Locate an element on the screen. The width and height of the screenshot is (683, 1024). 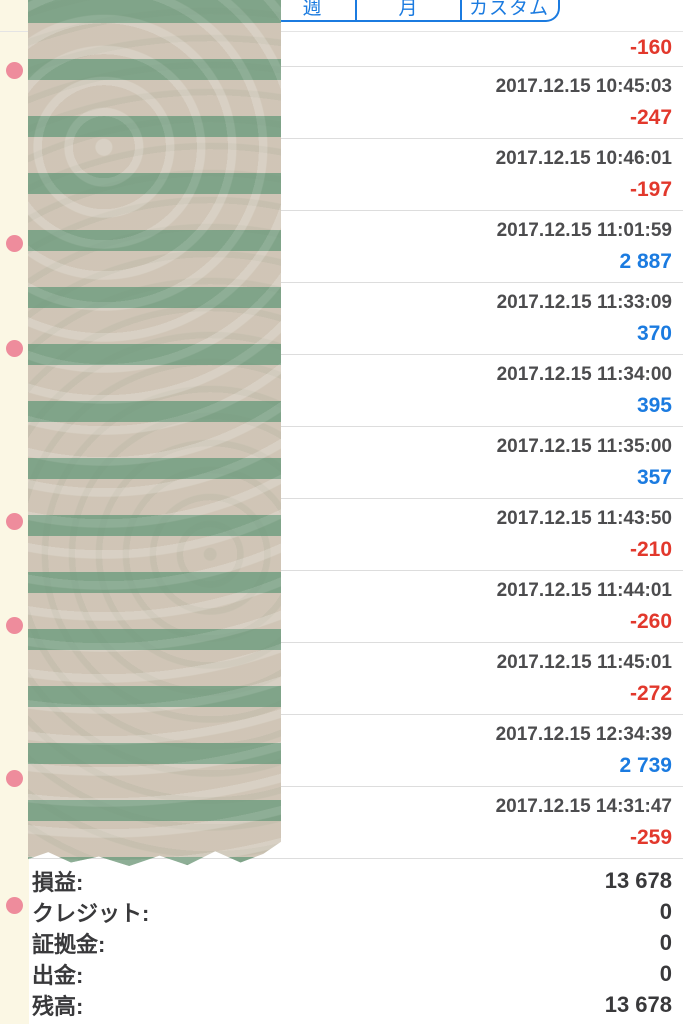
summary-label: 残高: is located at coordinates (58, 1006).